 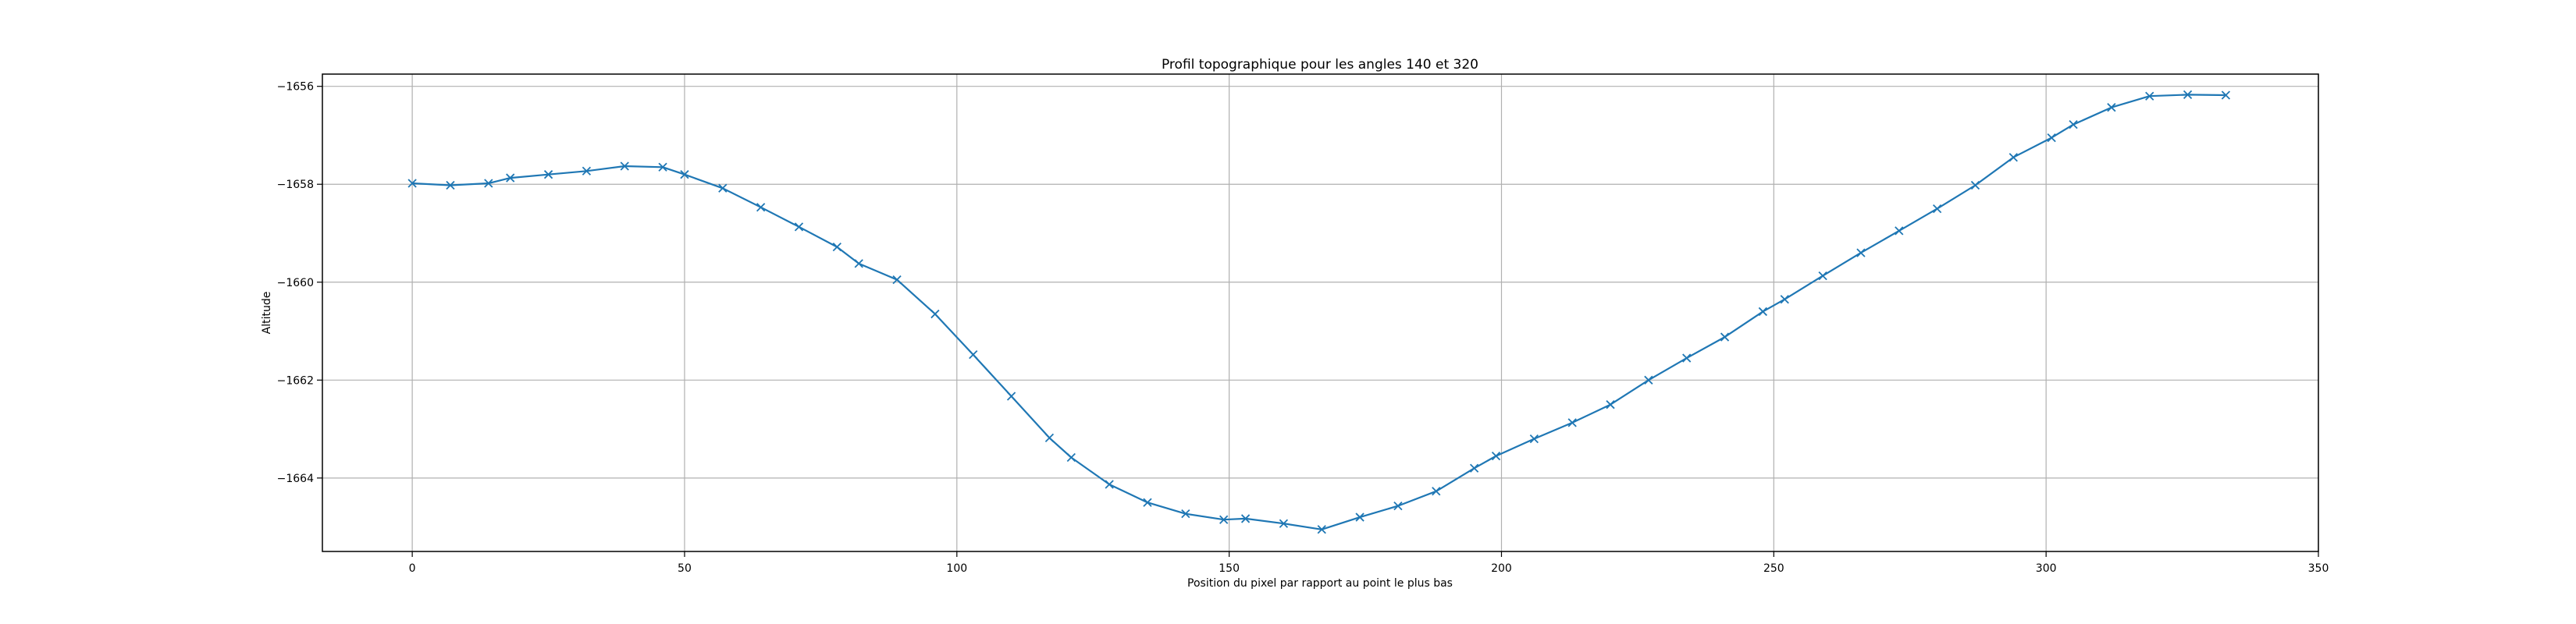 I want to click on y-tick-label: −1664, so click(x=295, y=479).